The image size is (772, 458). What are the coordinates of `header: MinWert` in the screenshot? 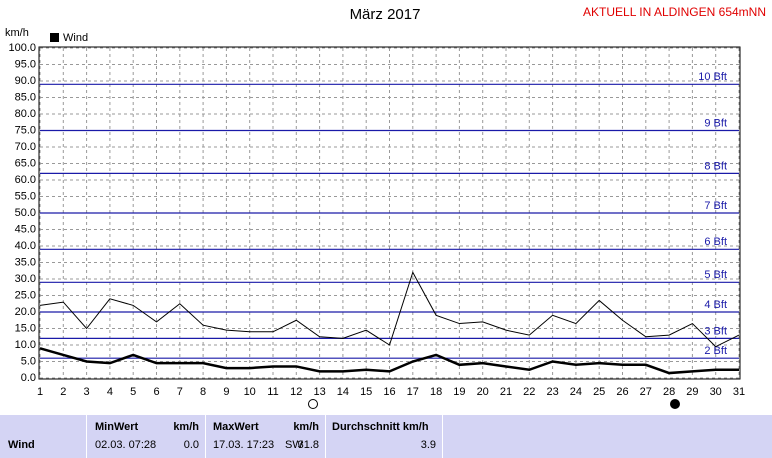 It's located at (117, 427).